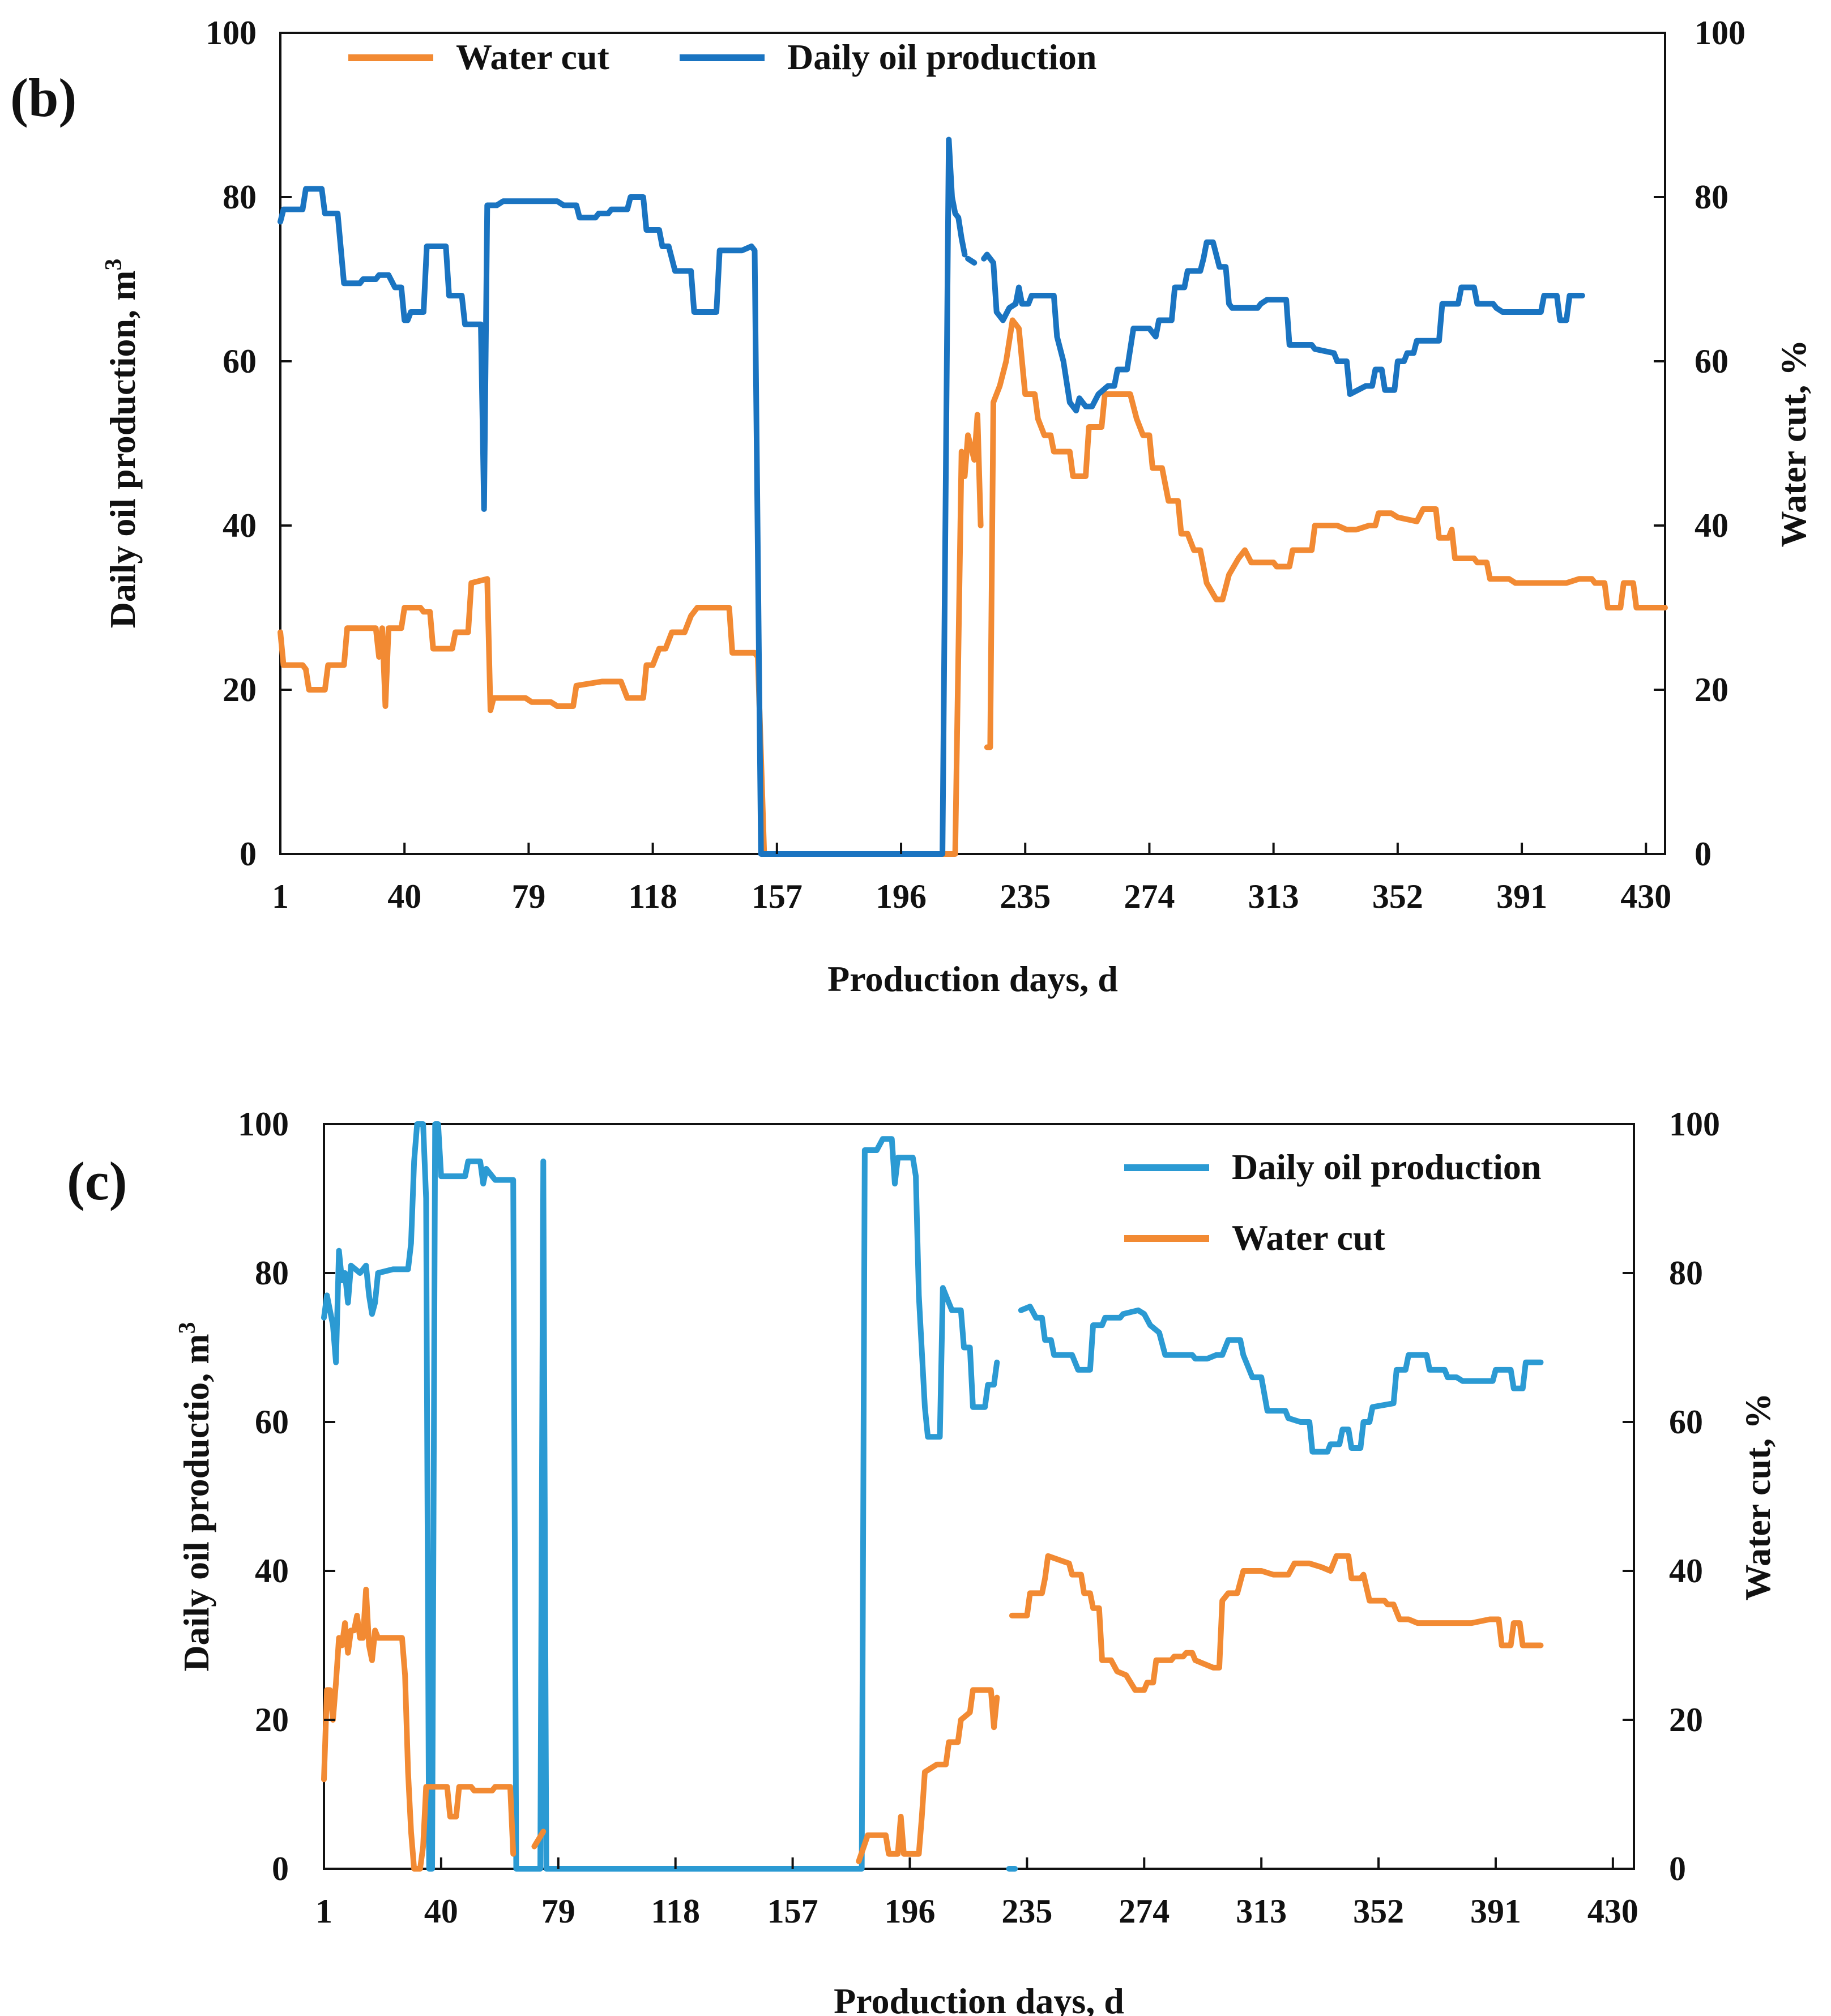 The width and height of the screenshot is (1831, 2016). I want to click on y-left-axis-title: Daily oil production, m3, so click(122, 444).